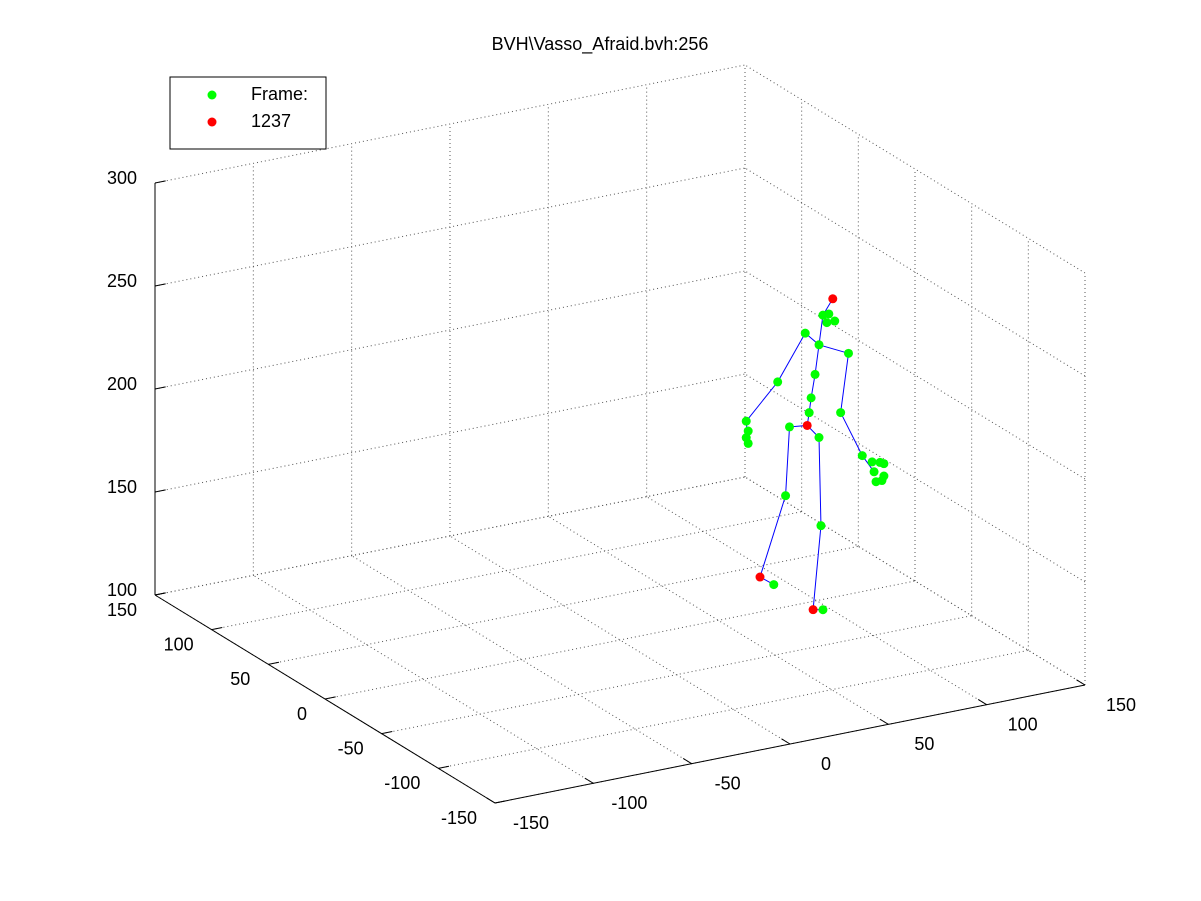 This screenshot has height=901, width=1201. I want to click on z-tick-label: 150, so click(122, 487).